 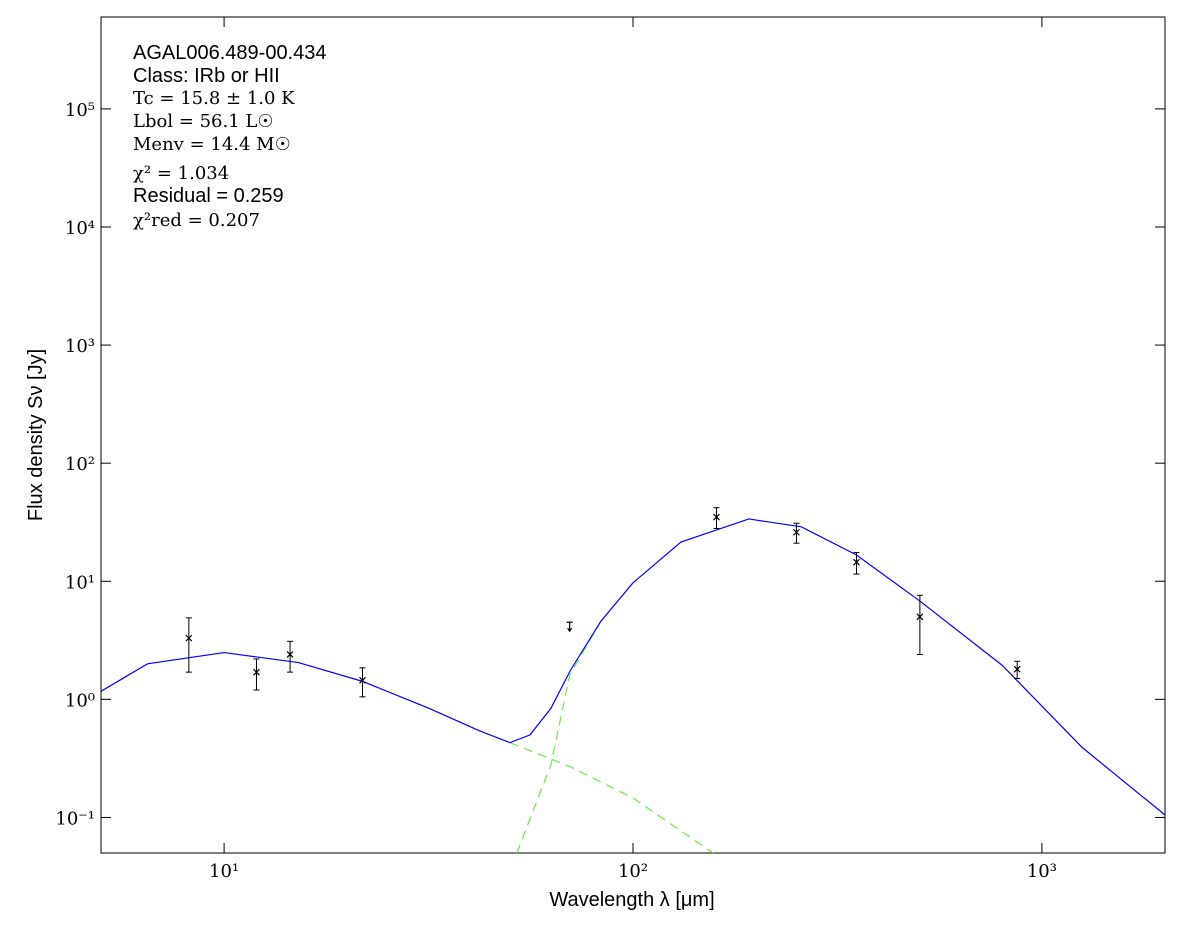 I want to click on annotation: Residual = 0.259, so click(x=208, y=196).